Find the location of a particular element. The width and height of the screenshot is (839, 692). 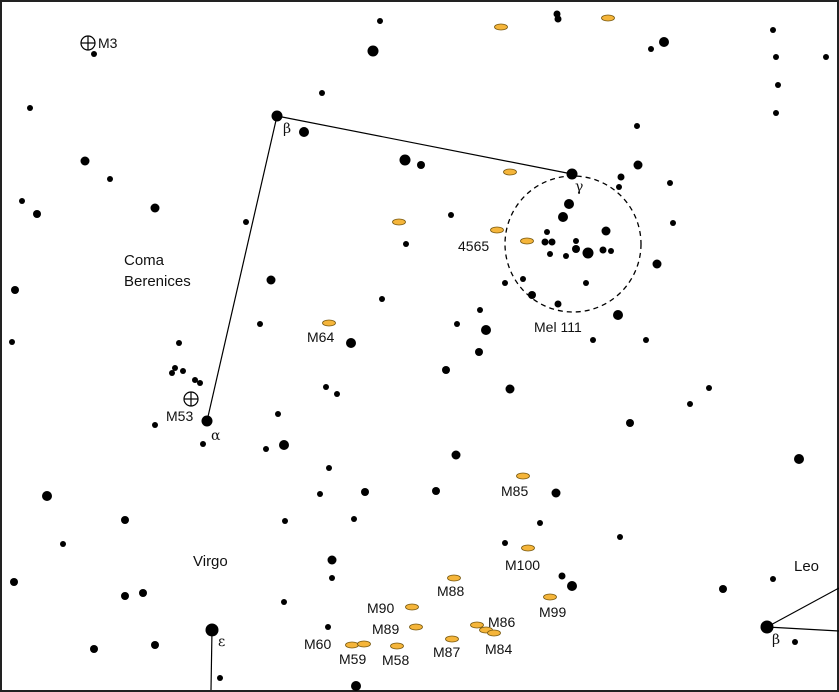

galaxy-m88 is located at coordinates (454, 578).